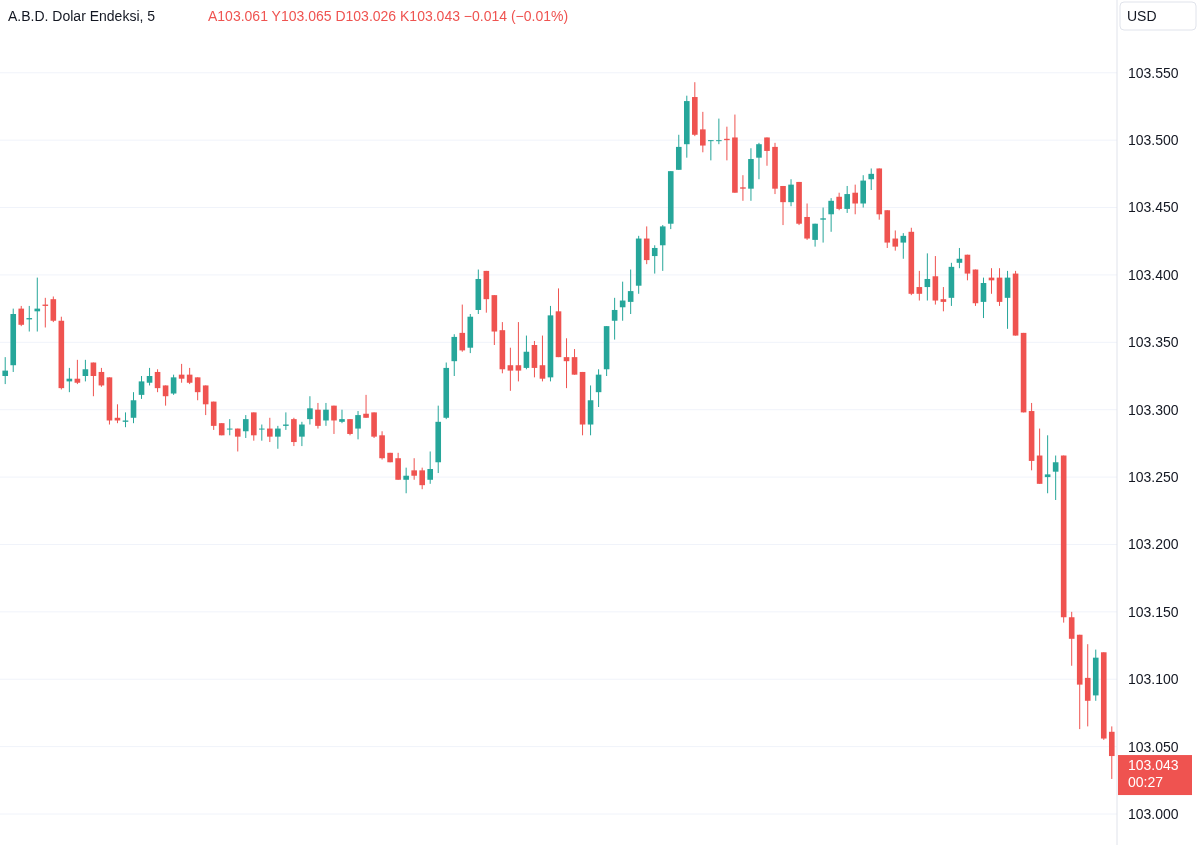 Image resolution: width=1200 pixels, height=845 pixels. I want to click on y-tick-label: 103.000, so click(1153, 813).